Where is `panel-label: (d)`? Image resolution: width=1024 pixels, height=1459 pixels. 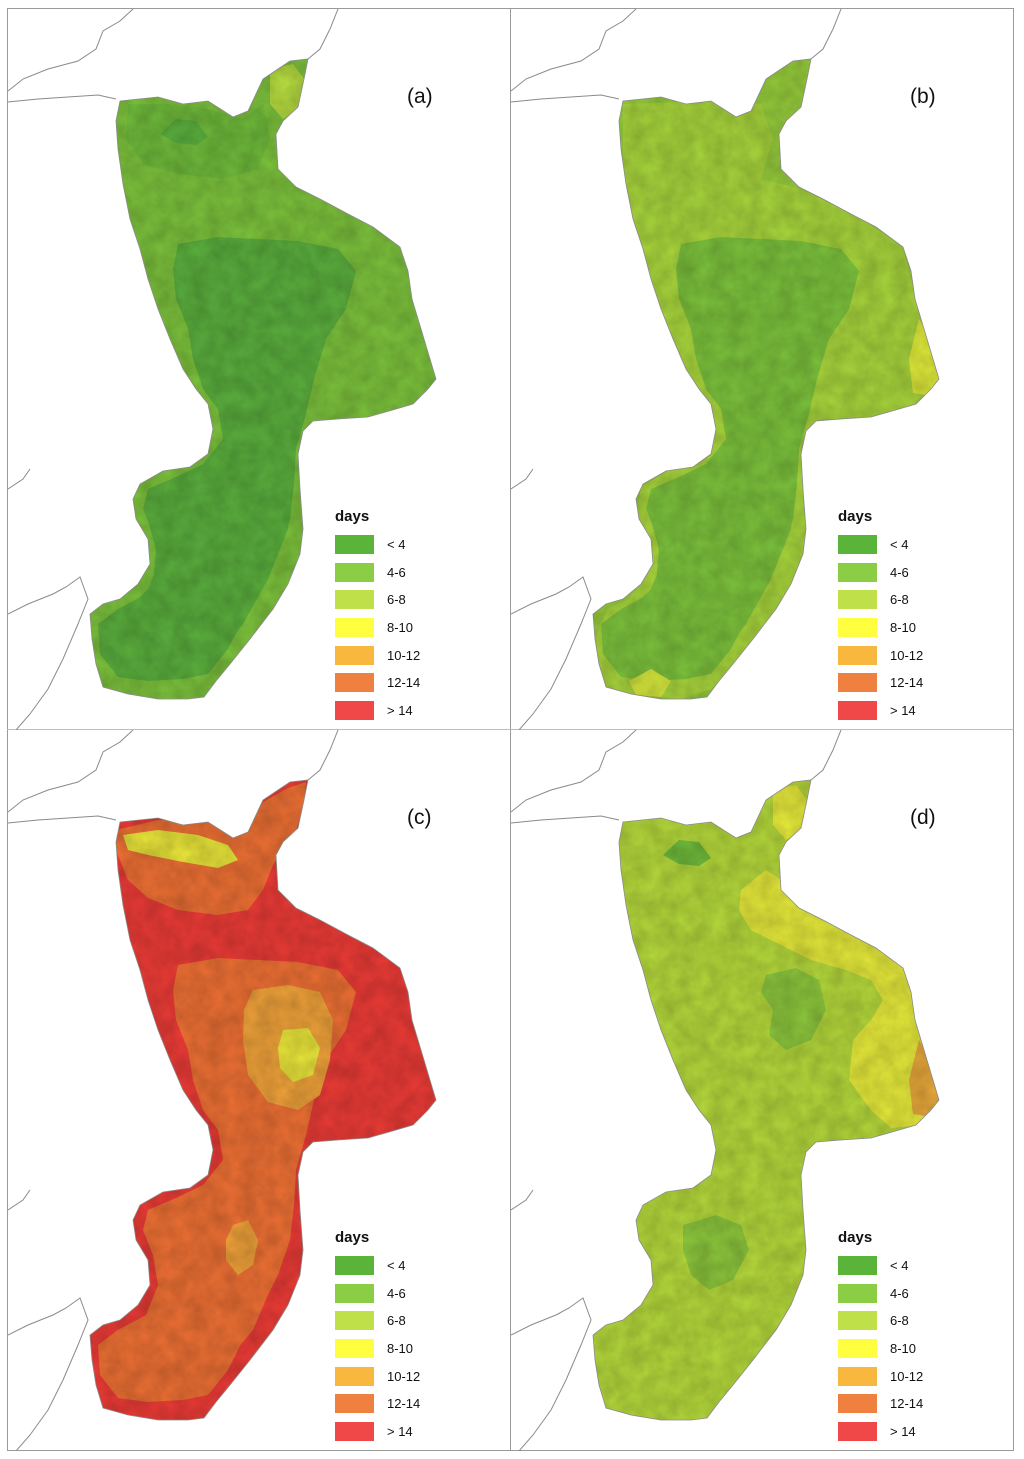 panel-label: (d) is located at coordinates (923, 817).